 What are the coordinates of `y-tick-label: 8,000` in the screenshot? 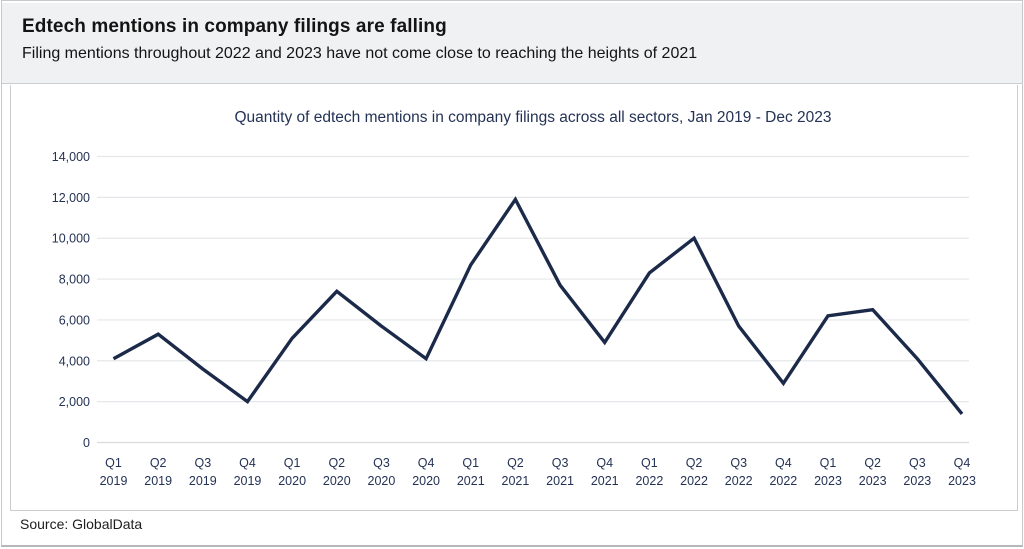 It's located at (74, 280).